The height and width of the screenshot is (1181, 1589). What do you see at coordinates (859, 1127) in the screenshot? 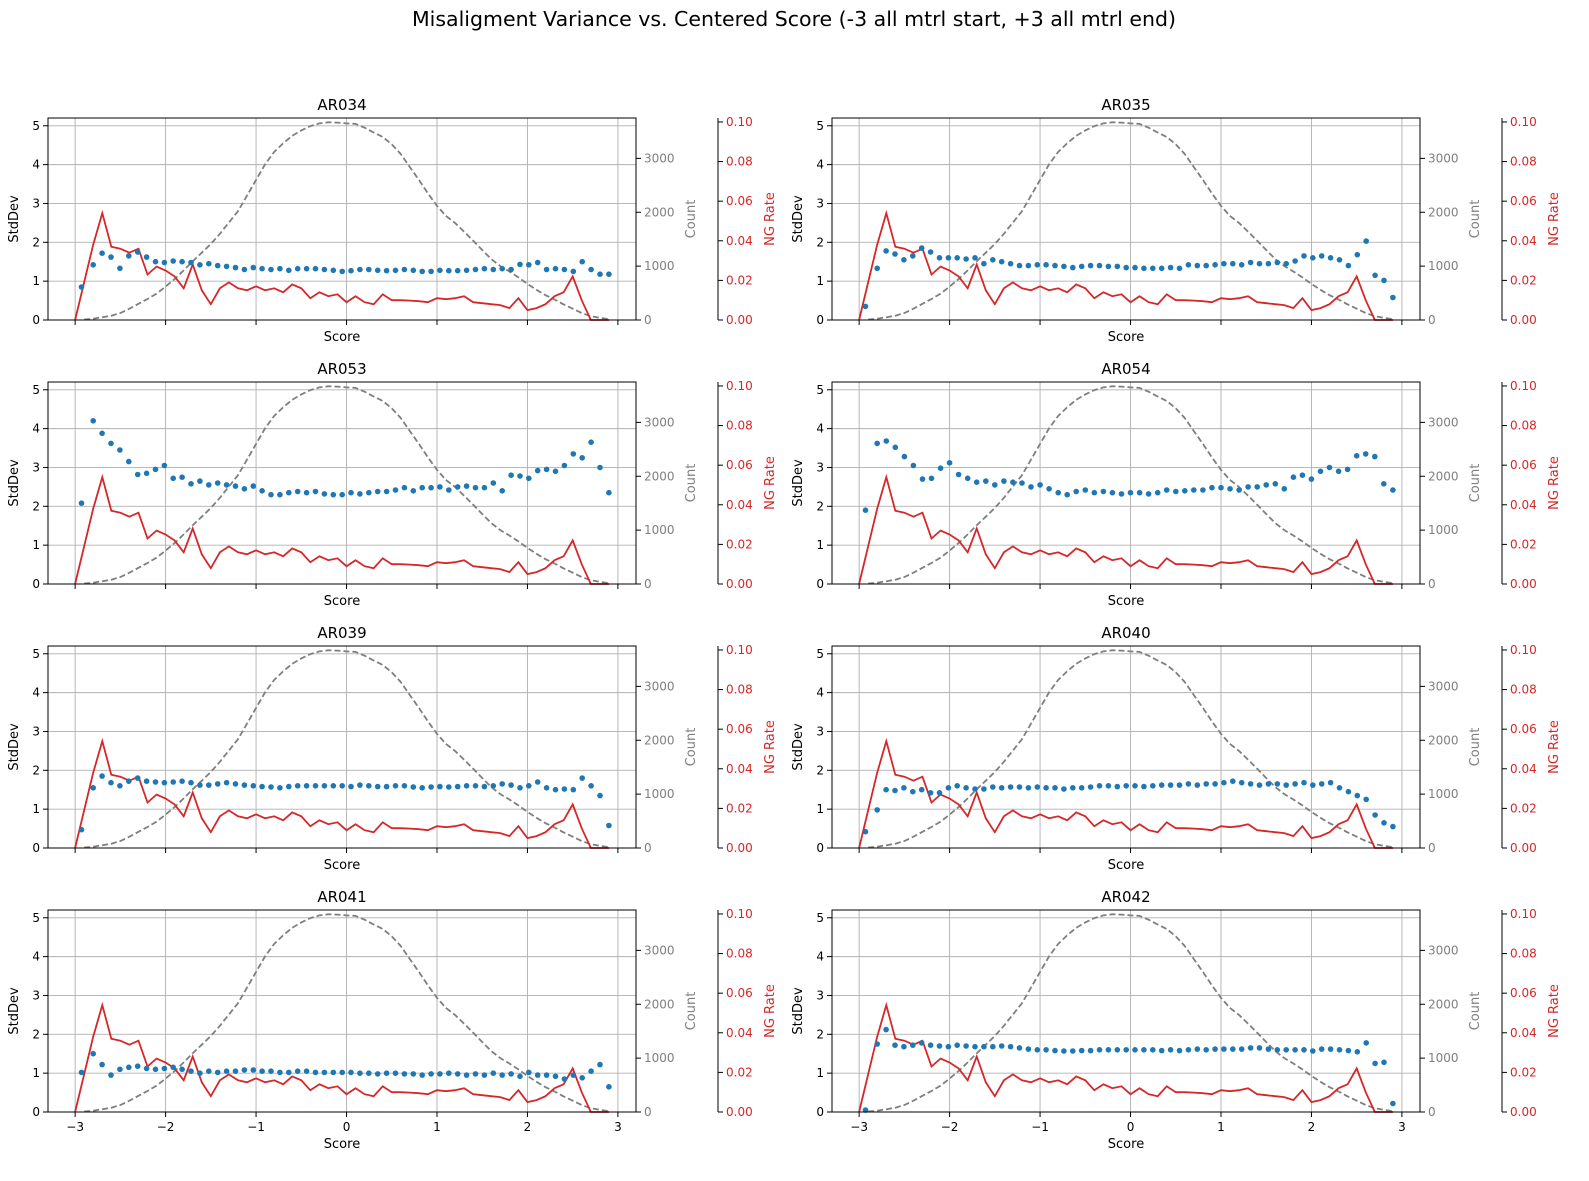
I see `x-tick-label: −3` at bounding box center [859, 1127].